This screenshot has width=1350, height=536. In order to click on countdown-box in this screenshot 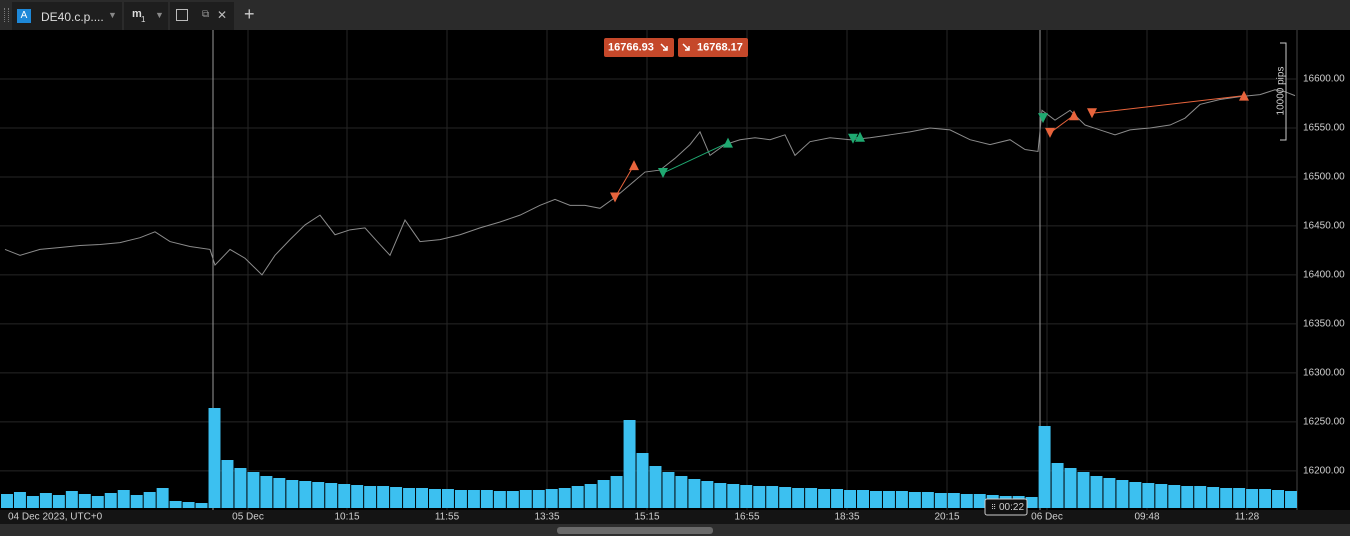, I will do `click(1006, 507)`.